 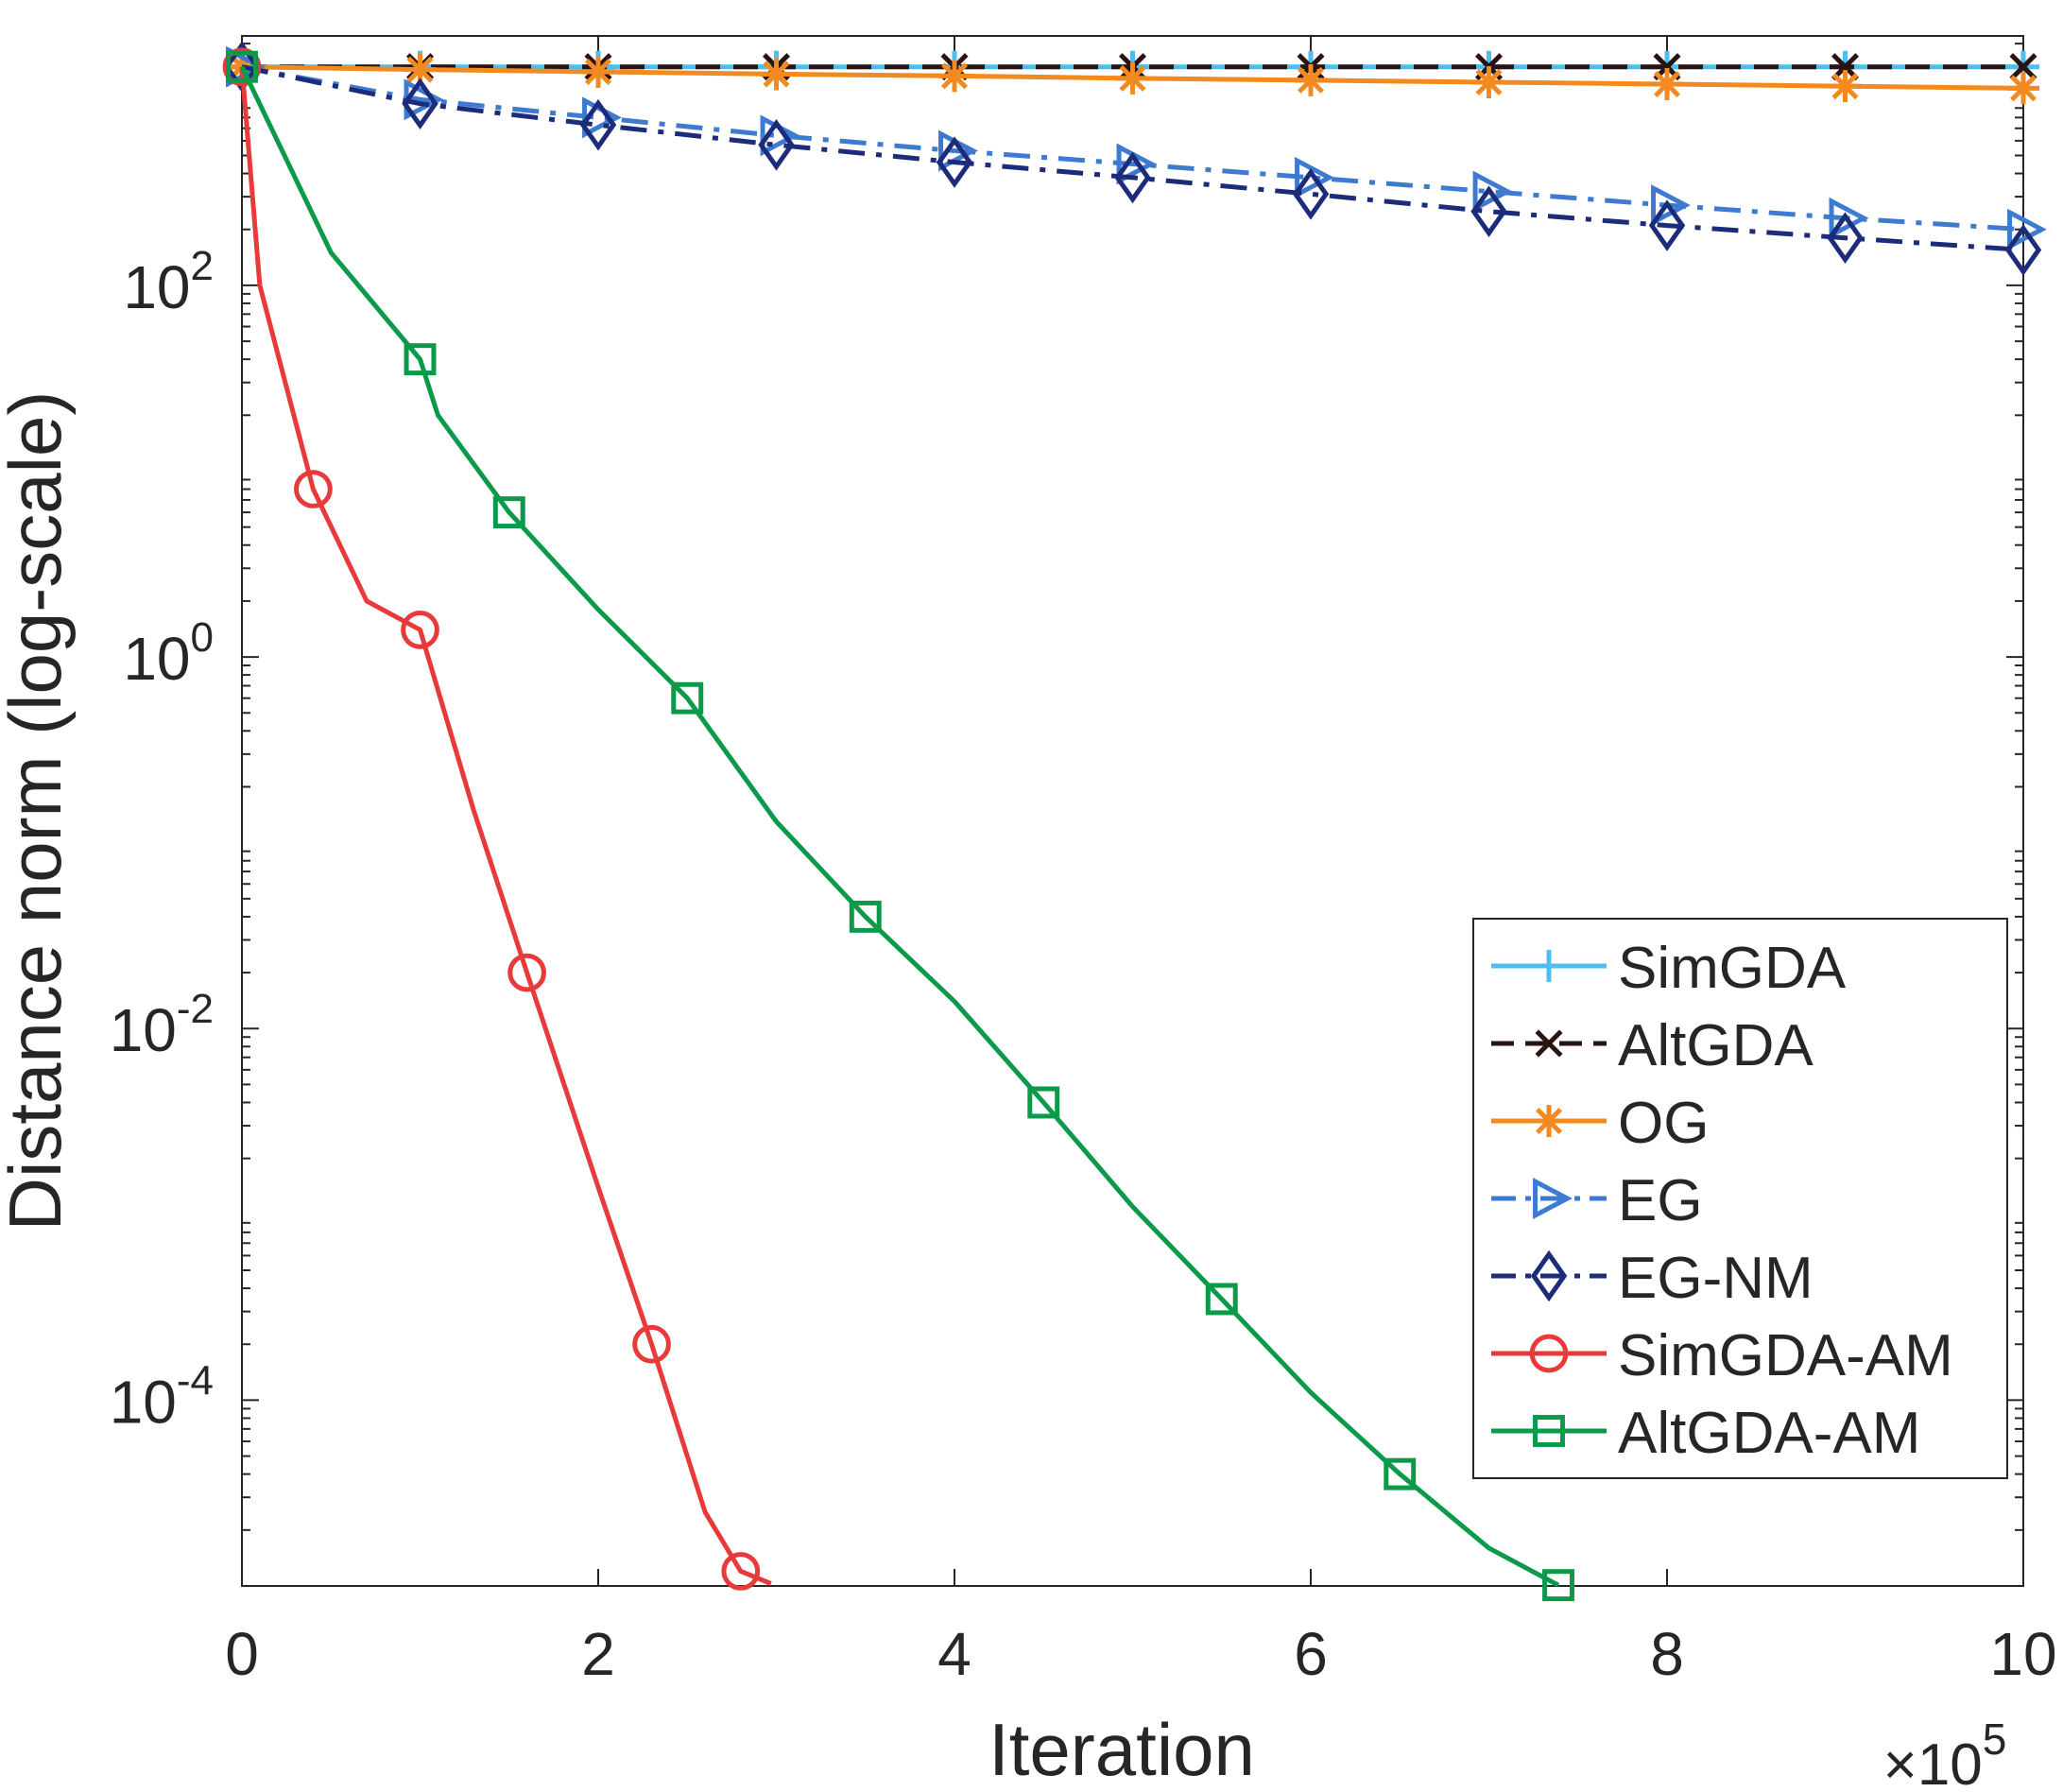 What do you see at coordinates (203, 637) in the screenshot?
I see `y-tick-label-exponent: 0` at bounding box center [203, 637].